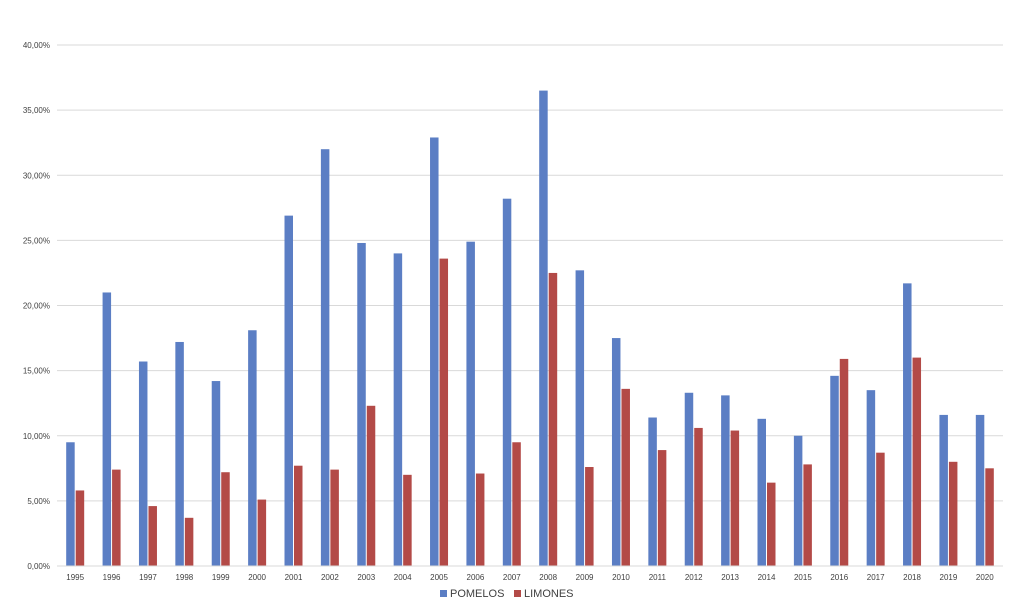  Describe the element at coordinates (288, 390) in the screenshot. I see `bar-pomelos-2001: POMELOS 2001: 26.9` at that location.